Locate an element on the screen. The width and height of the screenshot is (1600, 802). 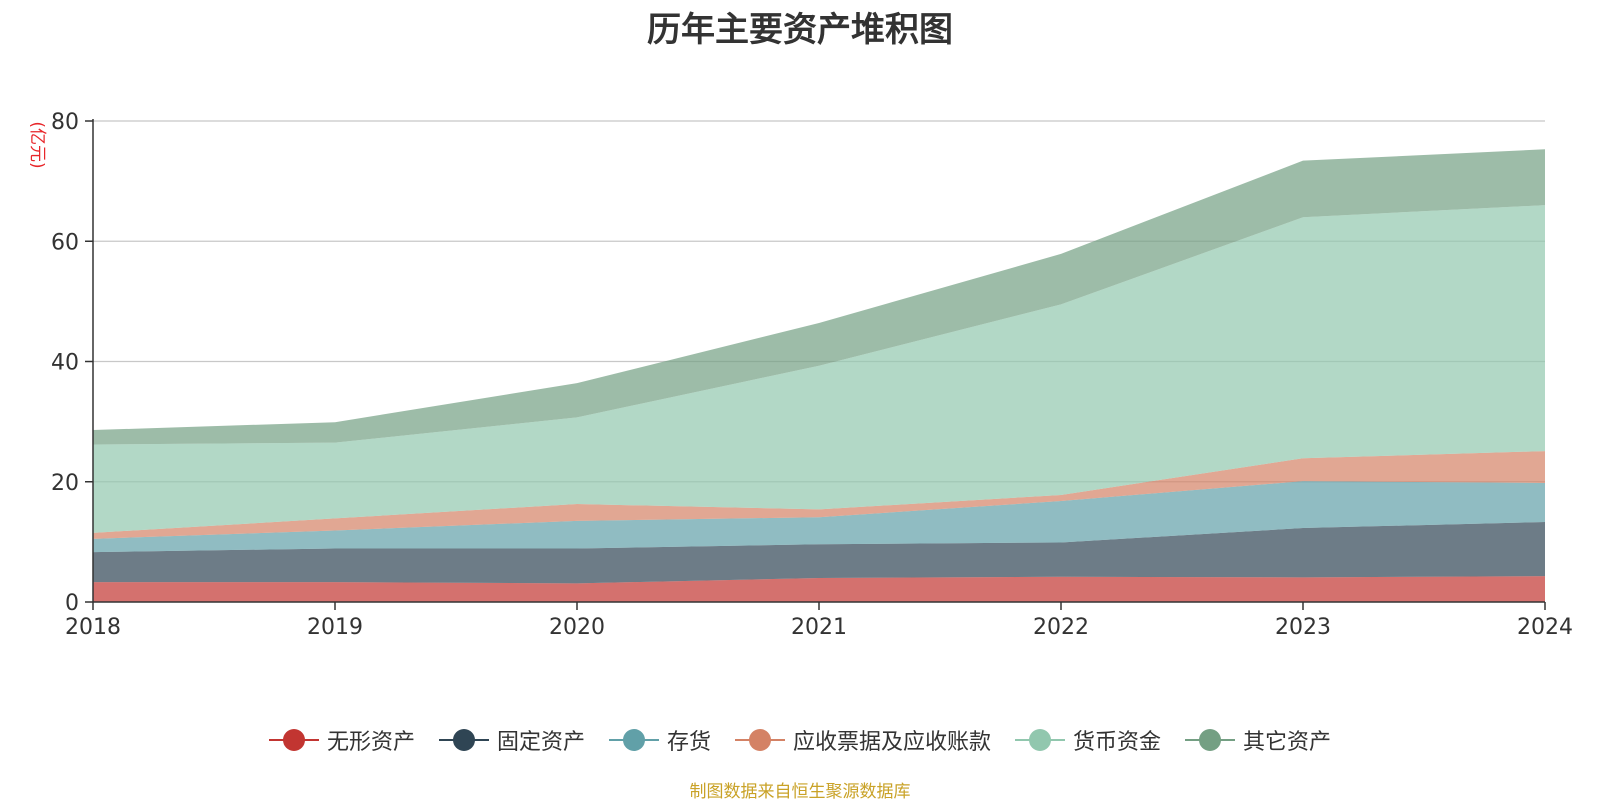
legend-item: 无形资产 is located at coordinates (341, 740).